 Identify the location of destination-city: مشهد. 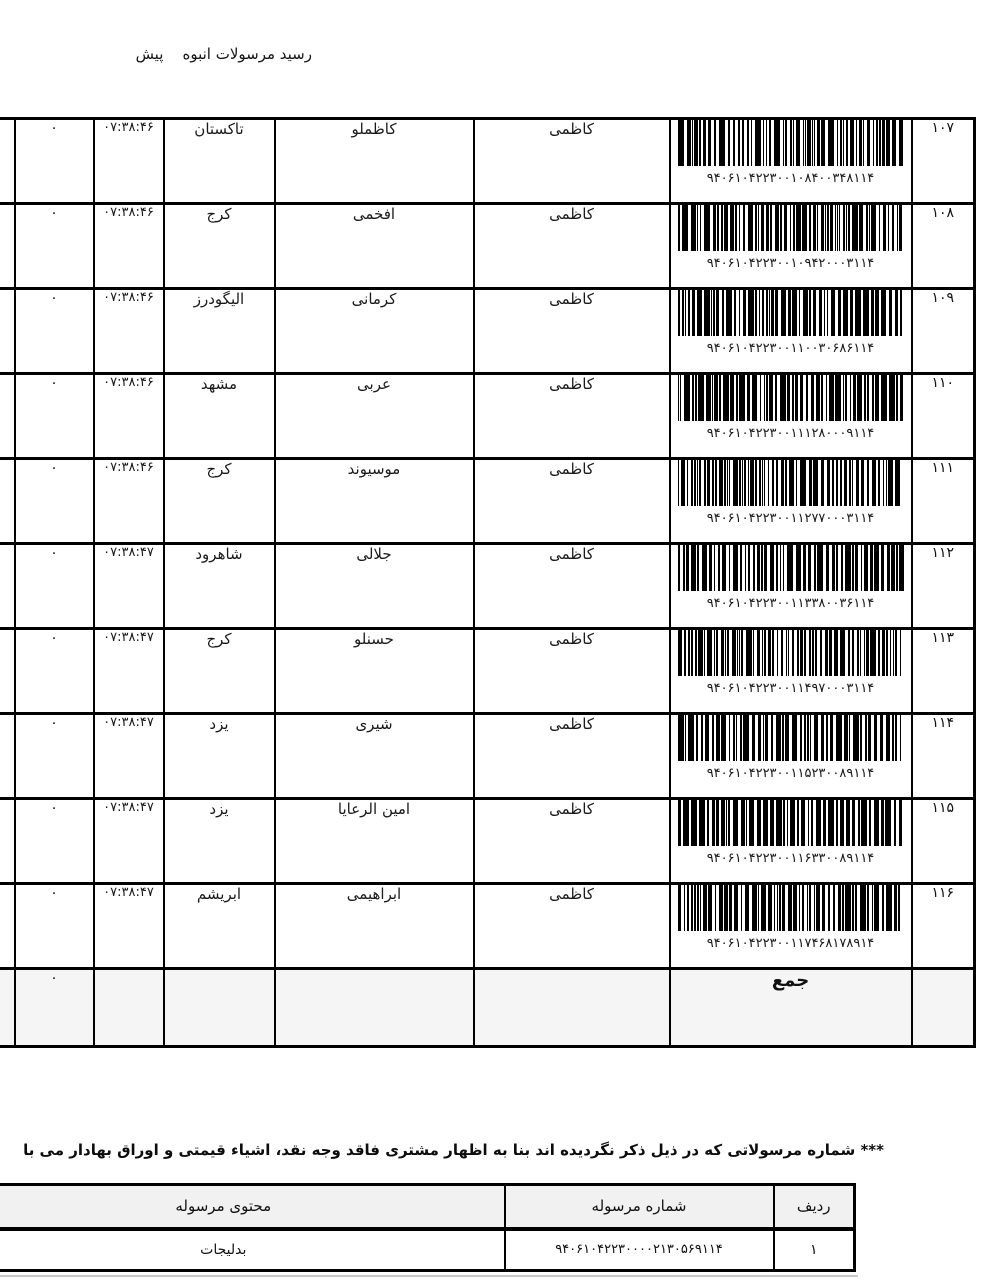
(219, 416).